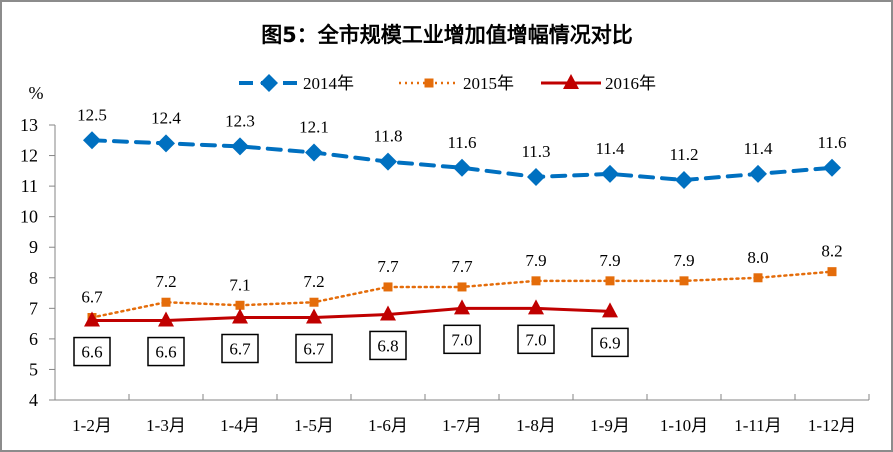 The height and width of the screenshot is (452, 893). Describe the element at coordinates (166, 425) in the screenshot. I see `x-tick-label: 1-3月` at that location.